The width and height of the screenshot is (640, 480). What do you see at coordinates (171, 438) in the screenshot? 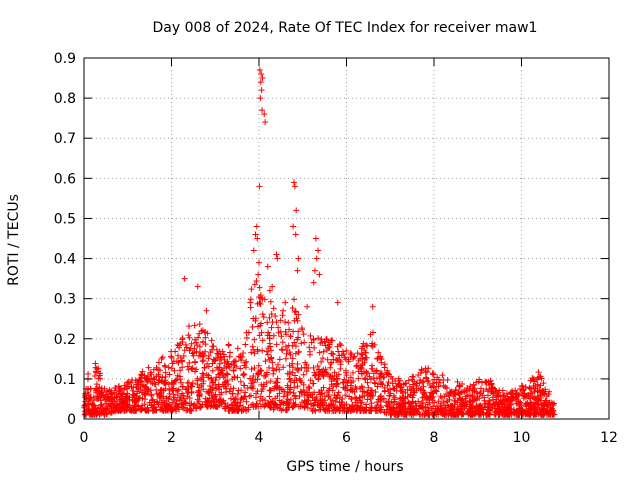
I see `x-tick-label: 2` at bounding box center [171, 438].